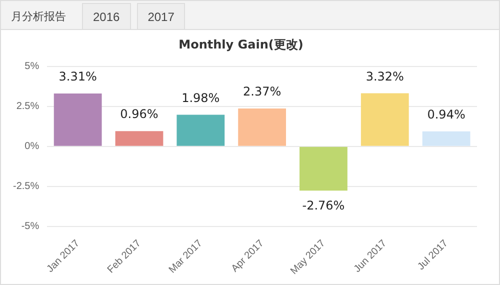 The height and width of the screenshot is (285, 500). I want to click on data-label: 3.32%, so click(385, 76).